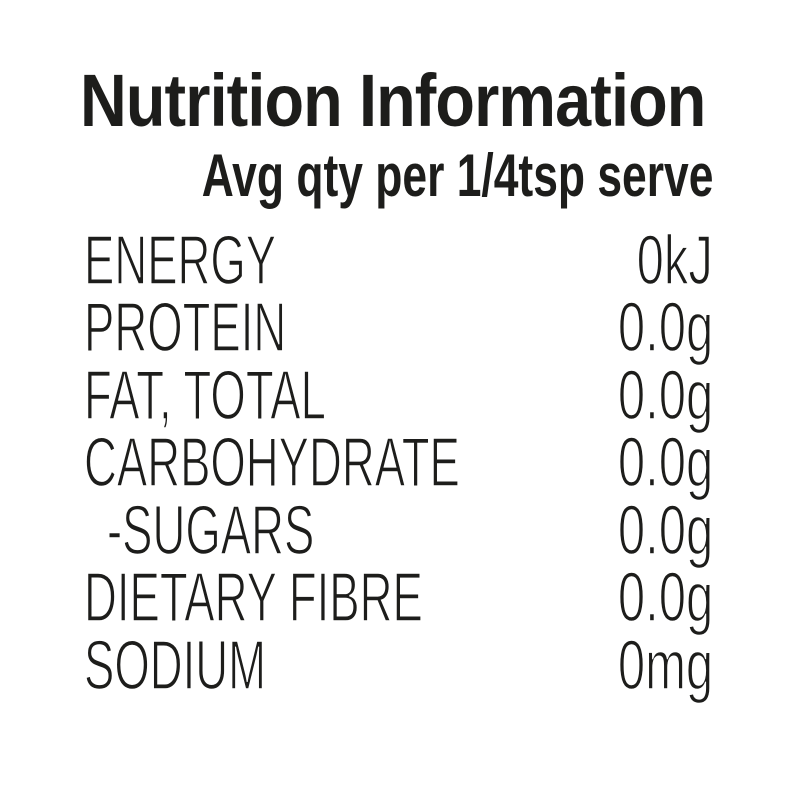  Describe the element at coordinates (457, 175) in the screenshot. I see `serving-size-subtitle: Avg qty per 1/4tsp serve` at that location.